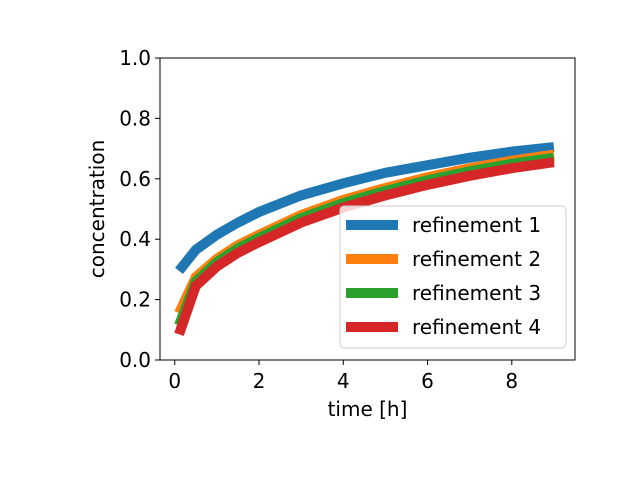  I want to click on y-tick-label: 0.6, so click(135, 179).